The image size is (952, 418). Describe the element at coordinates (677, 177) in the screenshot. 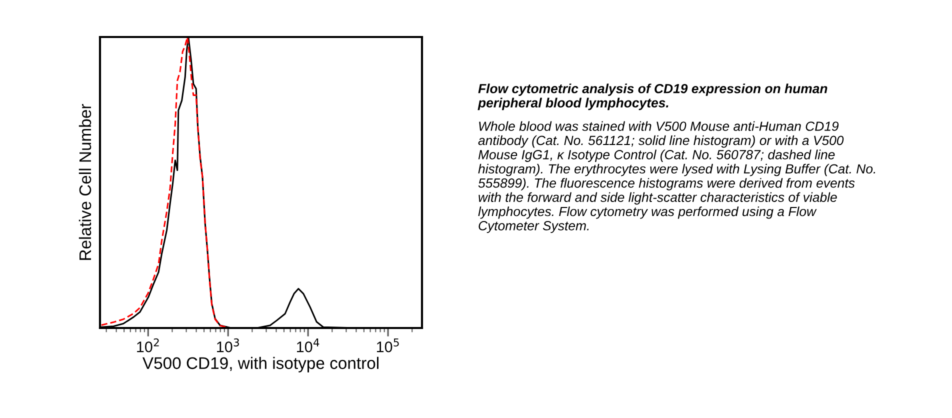

I see `text: Whole blood was stained with V500 Mouse anti-Human CD19 antibody (Cat. No. 561121; solid line histogram) or with a V500 Mouse IgG1, κ Isotype Control (Cat. No. 560787; dashed line histogram). The erythrocytes were lysed with Lysing Buffer (Cat. No. 555899). The fluorescence histograms were derived from events with the forward and side light-scatter characteristics of viable lymphocytes. Flow cytometry was performed using a Flow Cytometer System.` at that location.